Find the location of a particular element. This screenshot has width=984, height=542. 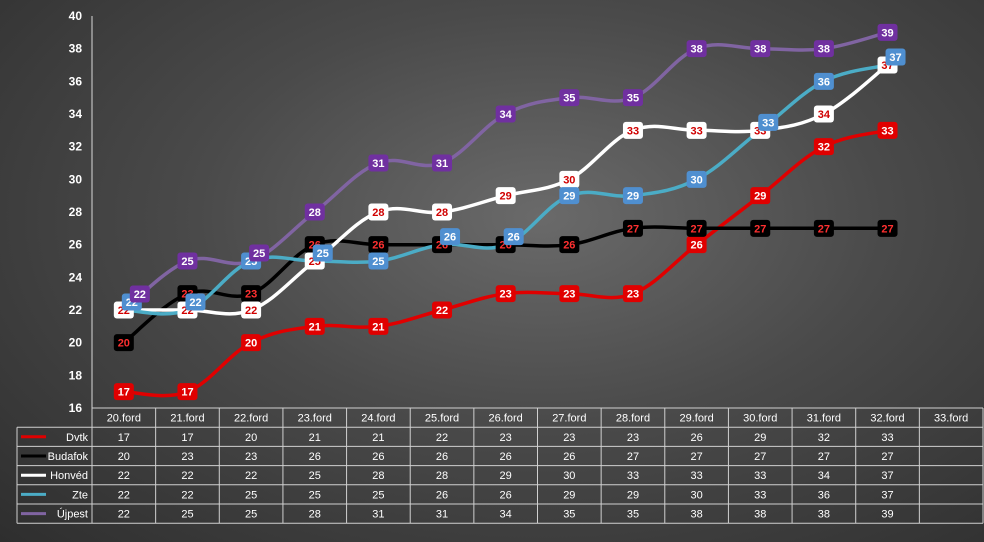

x-tick-label: 30.ford is located at coordinates (760, 419).